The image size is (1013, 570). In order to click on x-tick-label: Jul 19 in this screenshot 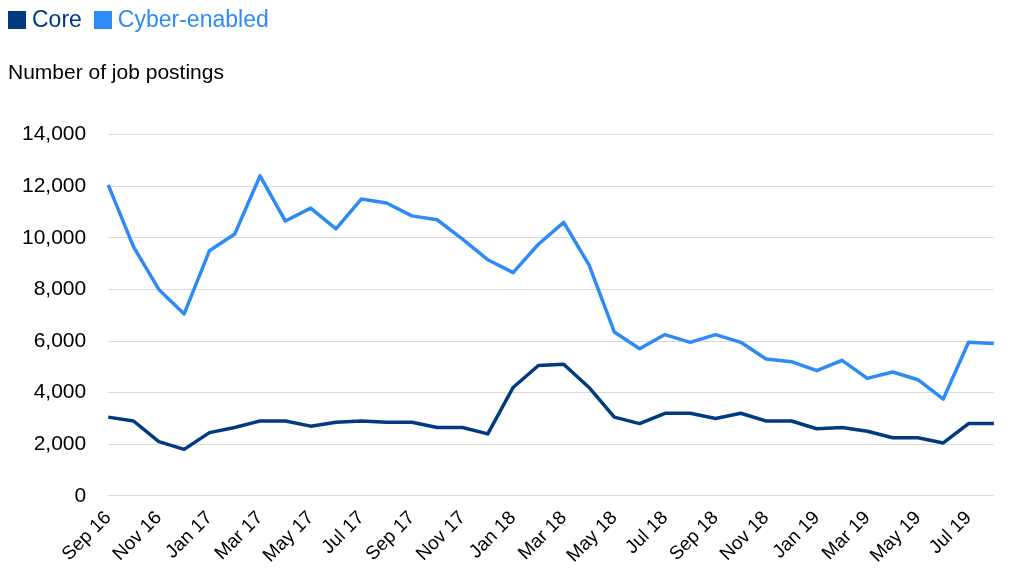, I will do `click(950, 532)`.